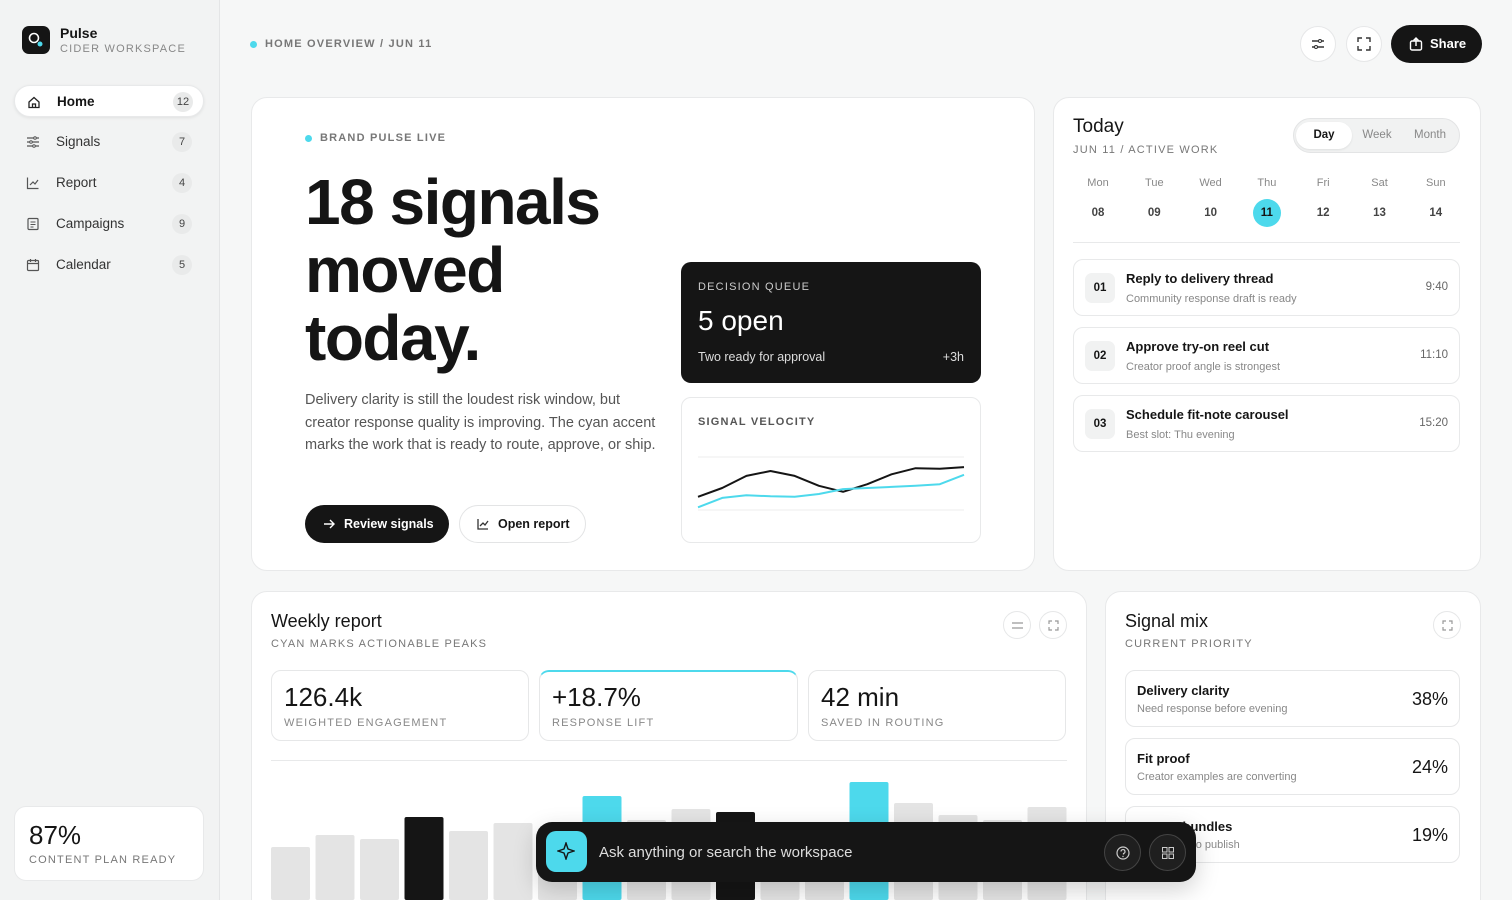 The width and height of the screenshot is (1512, 900). What do you see at coordinates (866, 852) in the screenshot?
I see `search-bar: Ask anything or search the workspace` at bounding box center [866, 852].